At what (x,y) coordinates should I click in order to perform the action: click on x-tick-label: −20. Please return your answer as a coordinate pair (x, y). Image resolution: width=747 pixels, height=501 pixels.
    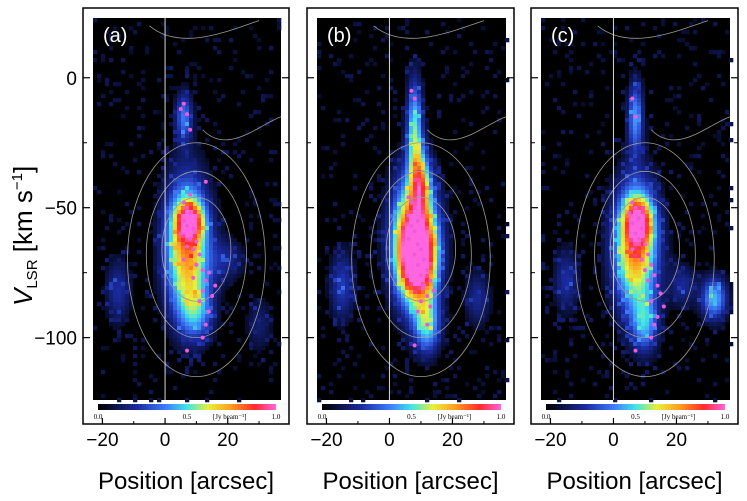
    Looking at the image, I should click on (326, 440).